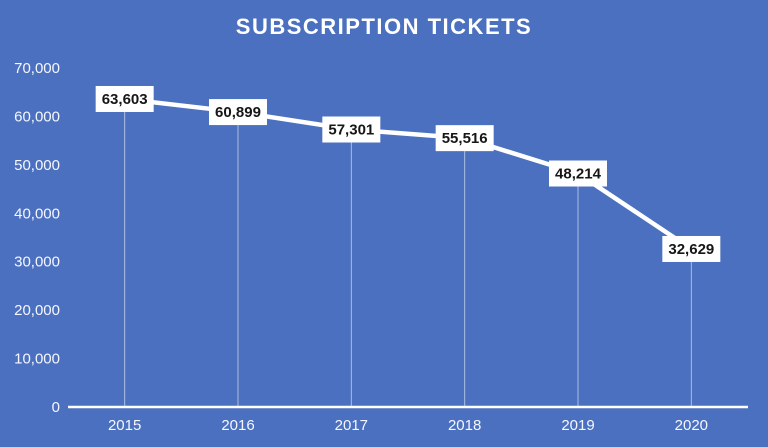  I want to click on data-label: 57,301, so click(351, 129).